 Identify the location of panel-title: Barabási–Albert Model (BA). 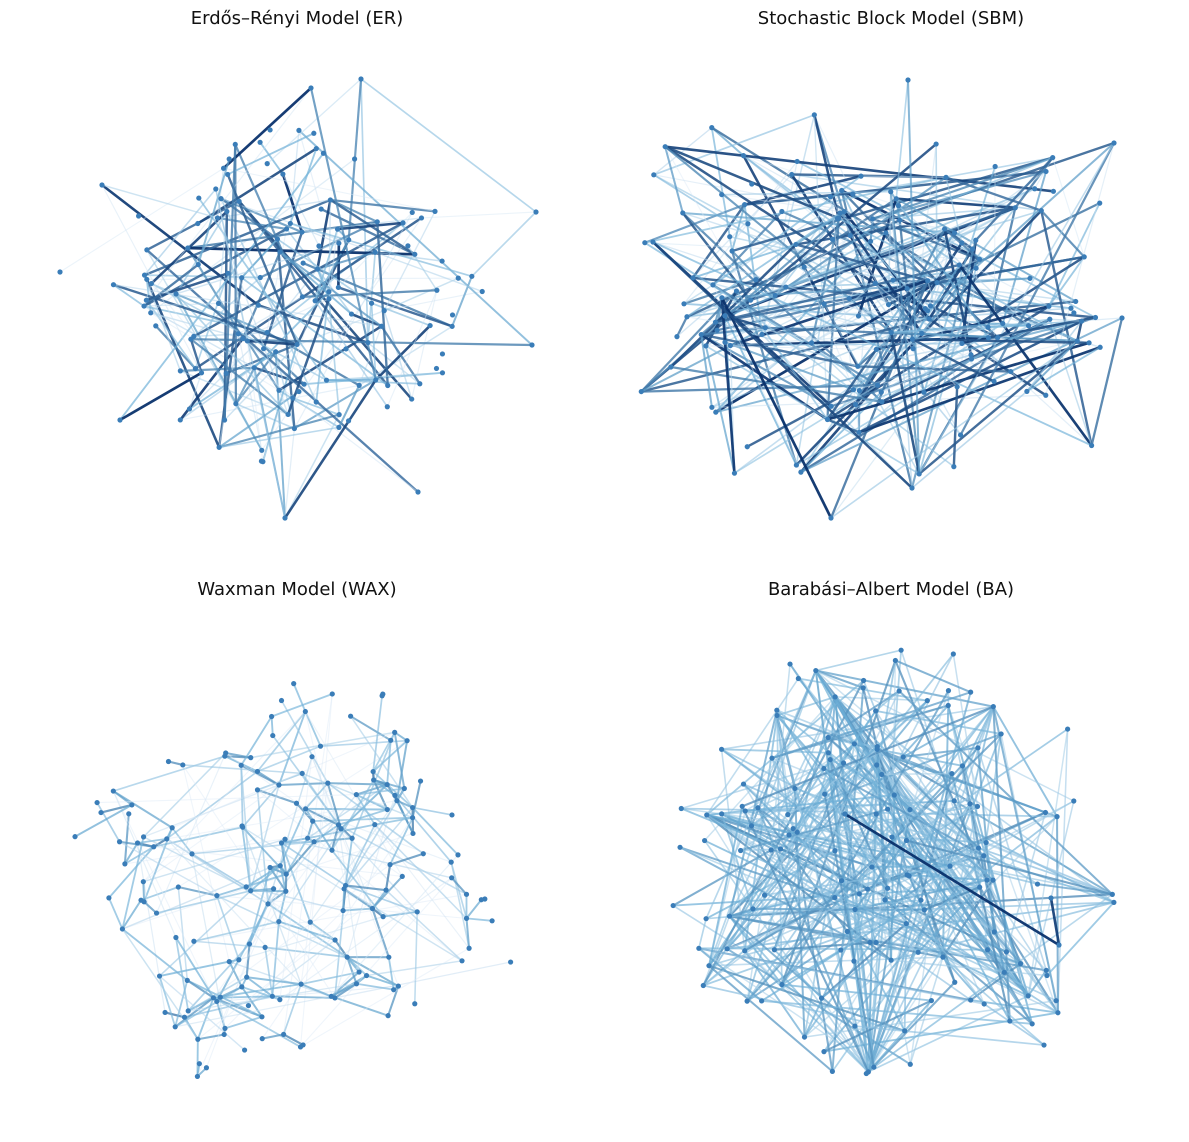
(891, 589).